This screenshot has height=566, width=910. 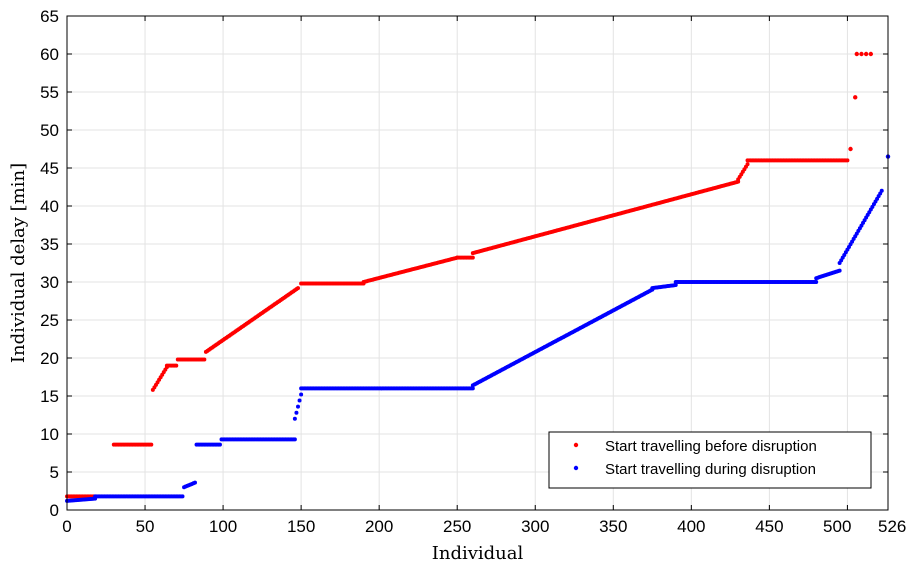 I want to click on legend-box, so click(x=710, y=460).